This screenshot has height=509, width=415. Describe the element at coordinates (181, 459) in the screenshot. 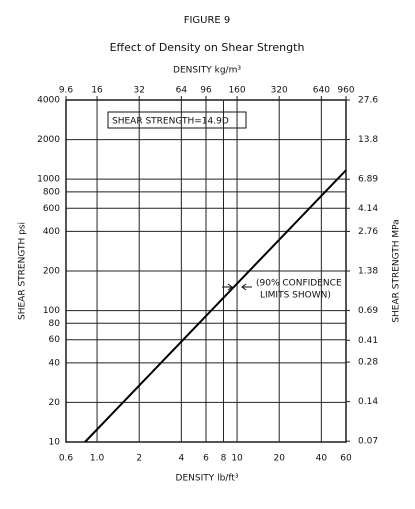

I see `x-tick-label: 4` at that location.